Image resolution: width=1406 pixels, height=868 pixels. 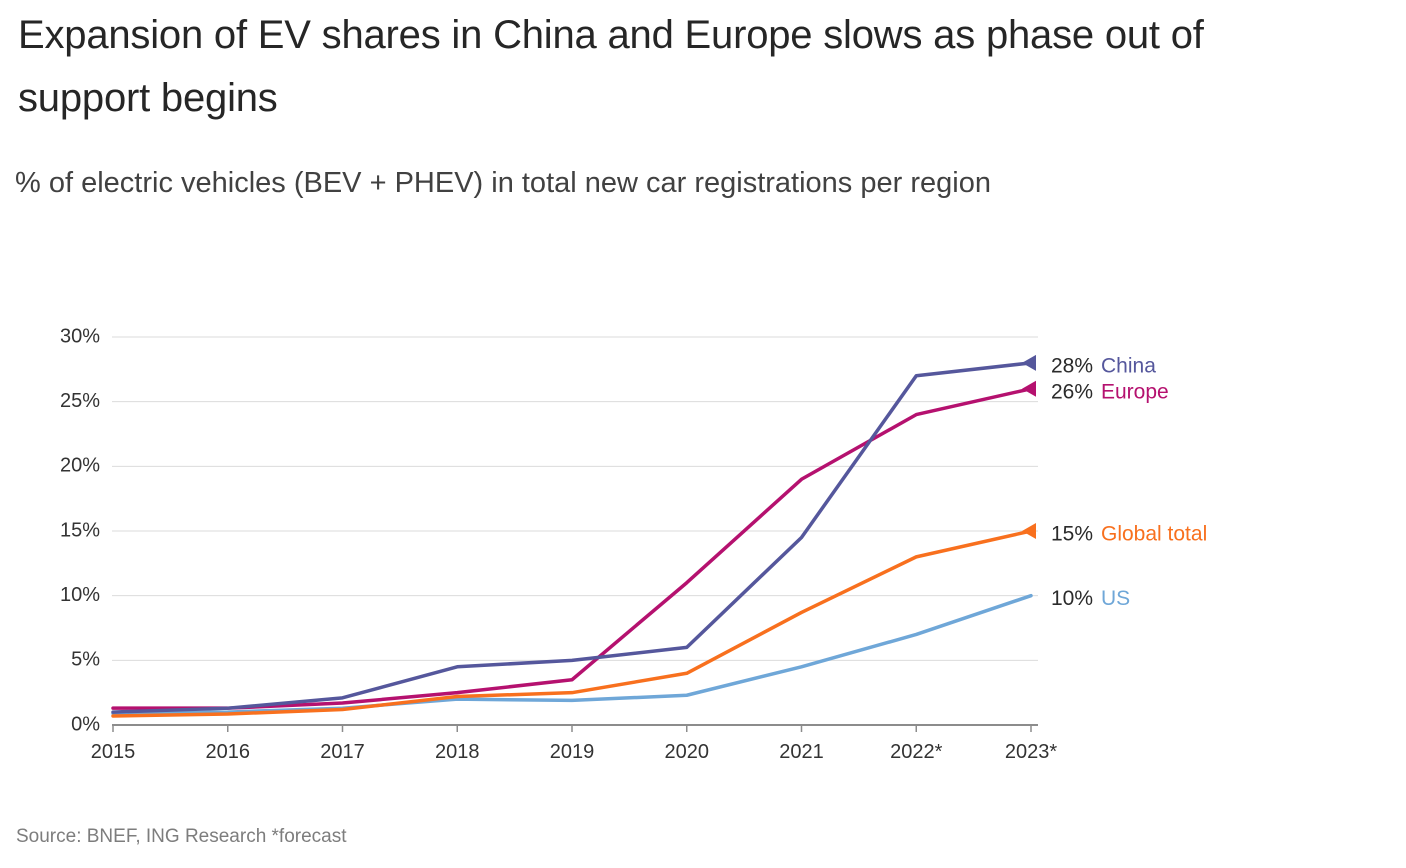 What do you see at coordinates (687, 752) in the screenshot?
I see `x-tick-label: 2020` at bounding box center [687, 752].